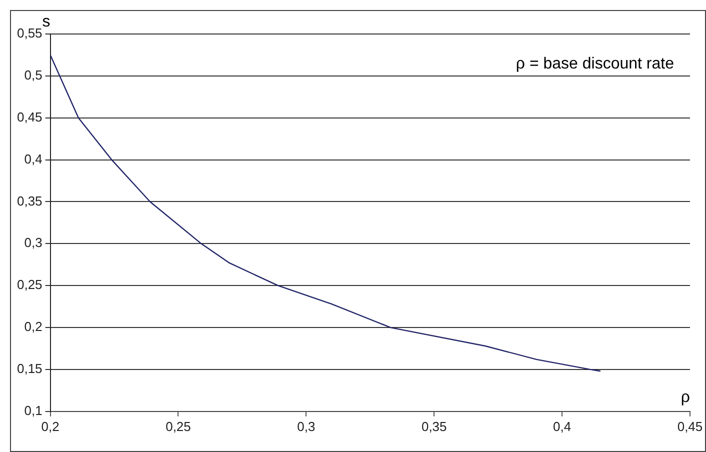  I want to click on y-axis-title: s, so click(46, 21).